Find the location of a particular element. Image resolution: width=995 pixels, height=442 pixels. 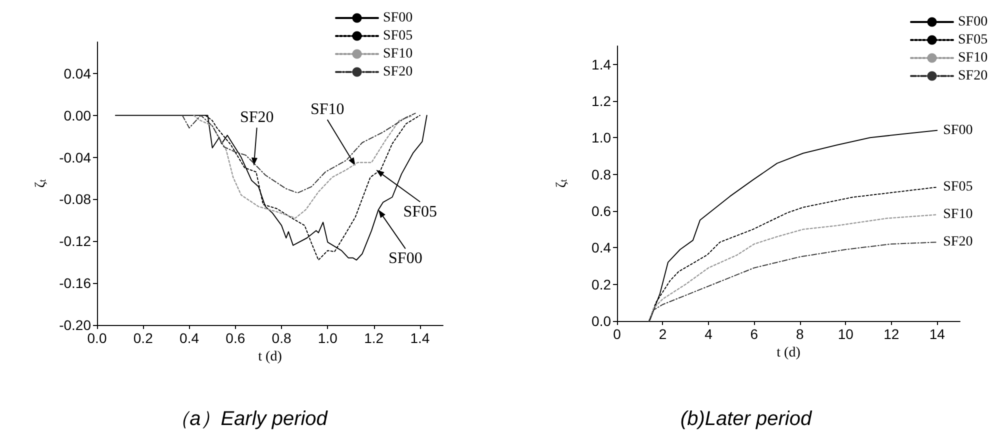

x-tick-label: 0 is located at coordinates (617, 334).